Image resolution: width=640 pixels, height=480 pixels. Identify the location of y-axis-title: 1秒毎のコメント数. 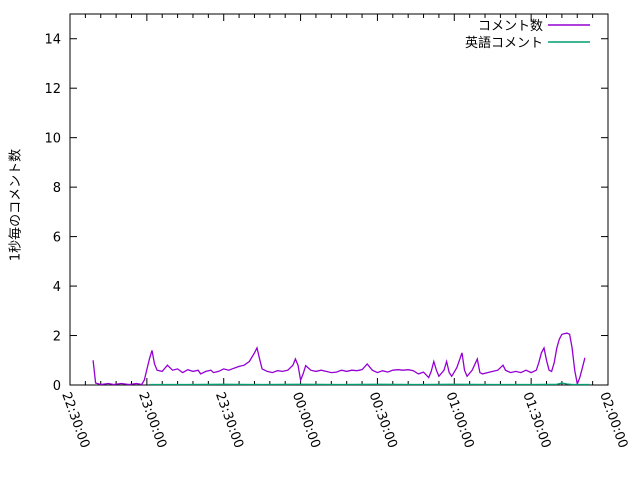
(16, 205).